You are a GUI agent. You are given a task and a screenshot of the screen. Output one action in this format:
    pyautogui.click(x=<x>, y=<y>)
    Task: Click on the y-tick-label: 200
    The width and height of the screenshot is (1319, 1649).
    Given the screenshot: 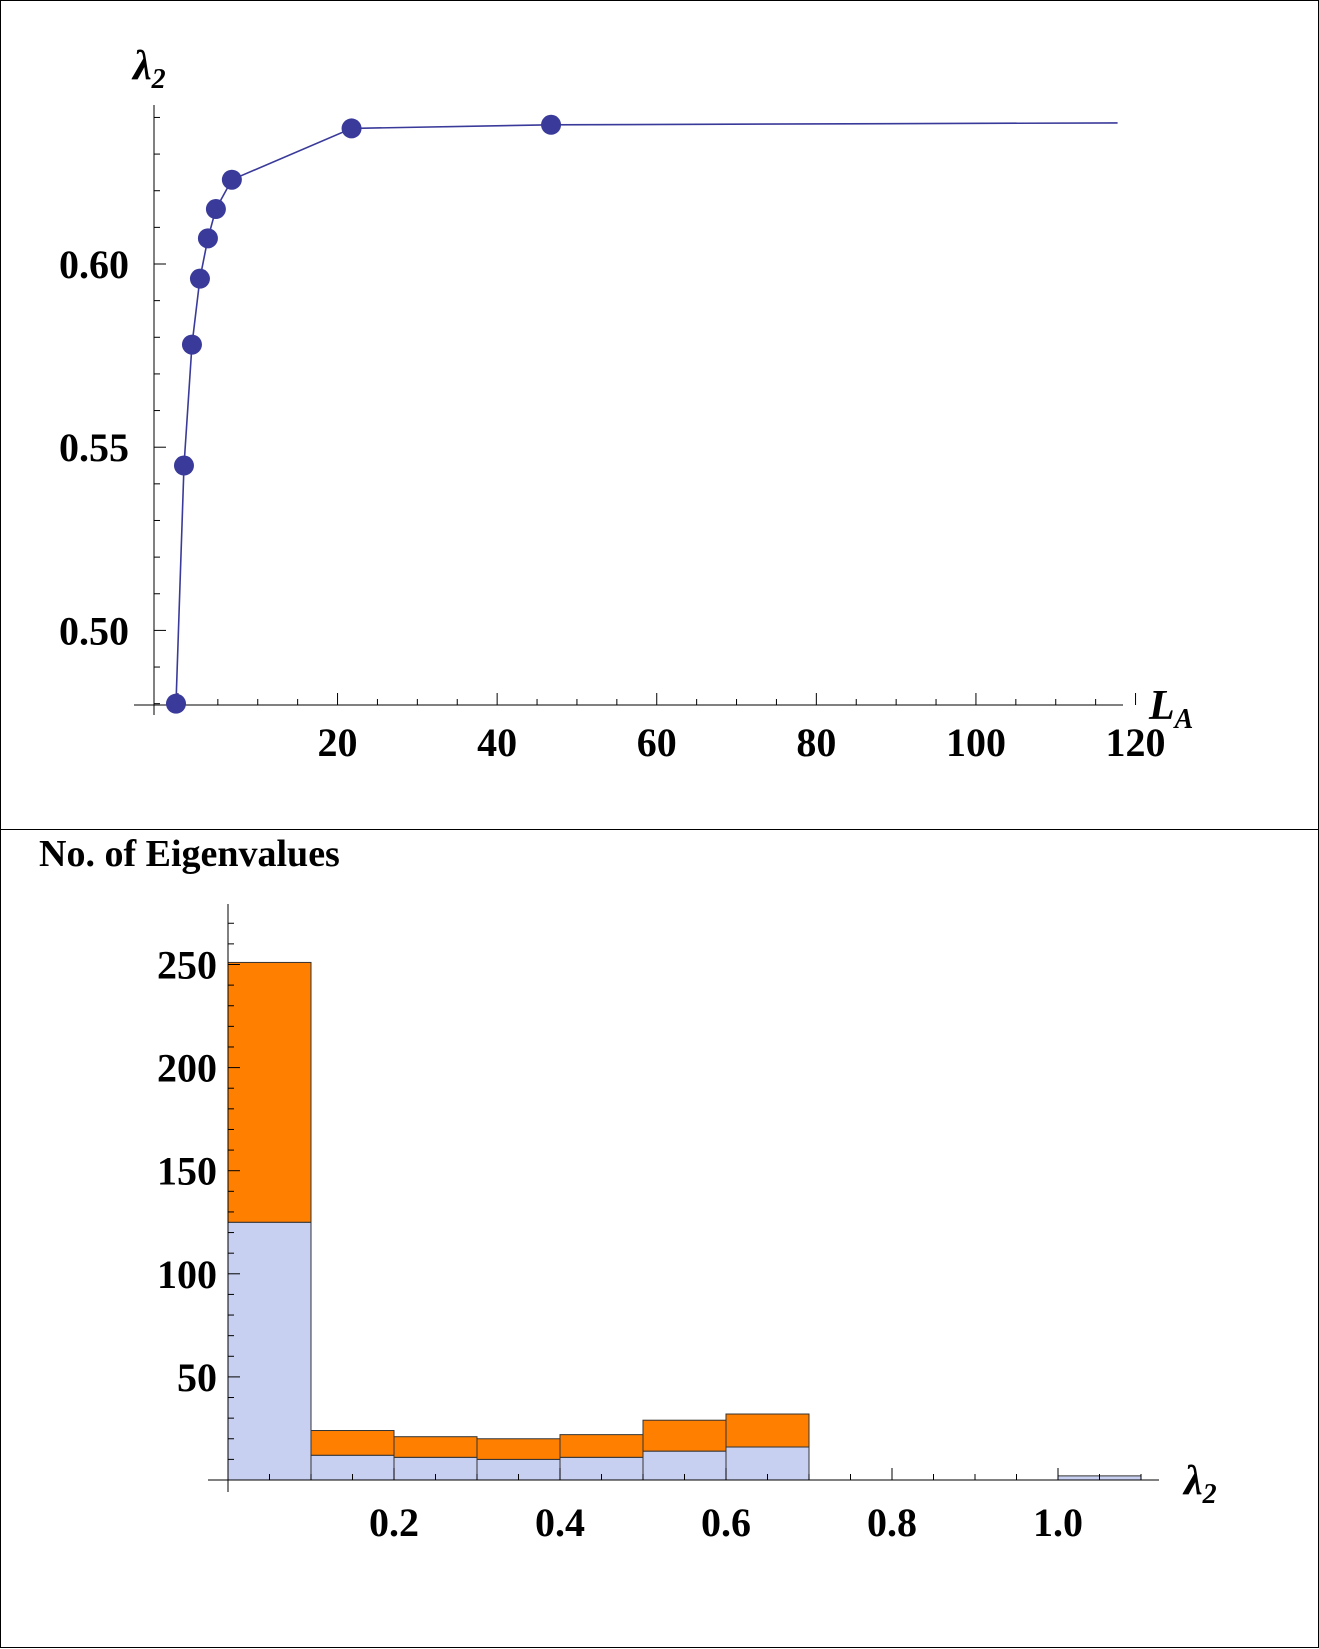 What is the action you would take?
    pyautogui.click(x=187, y=1068)
    